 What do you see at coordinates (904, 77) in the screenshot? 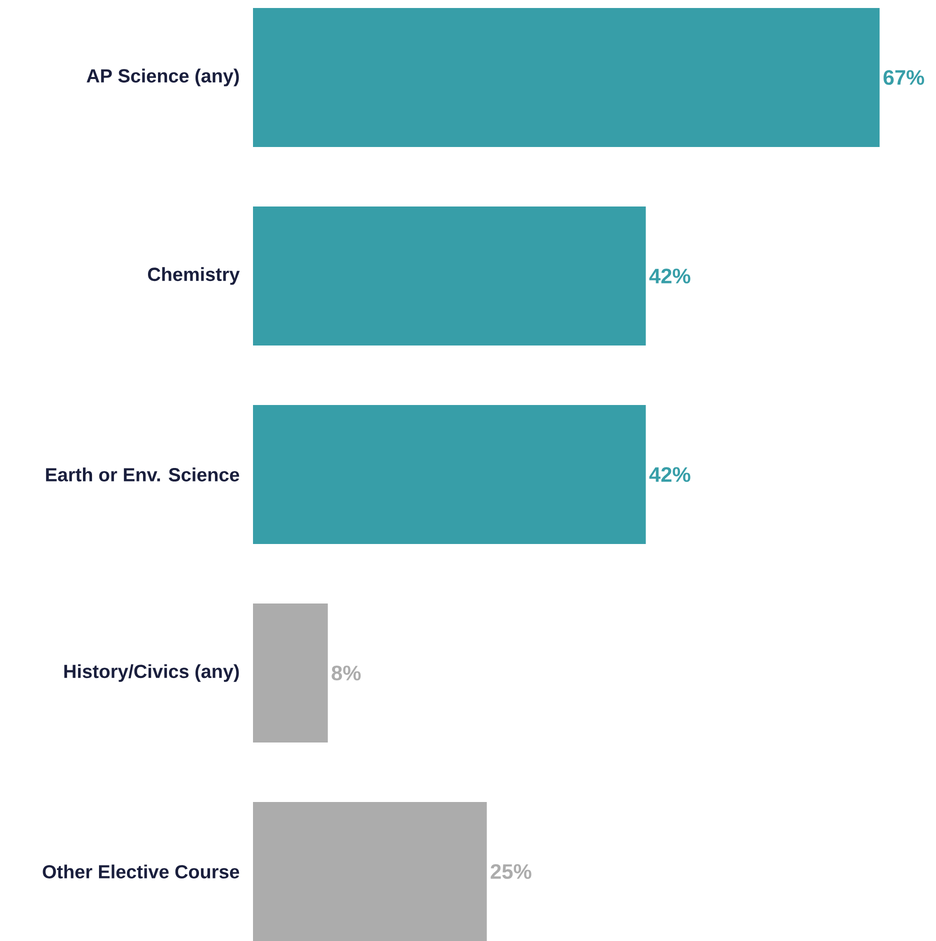
I see `data-label: 67%` at bounding box center [904, 77].